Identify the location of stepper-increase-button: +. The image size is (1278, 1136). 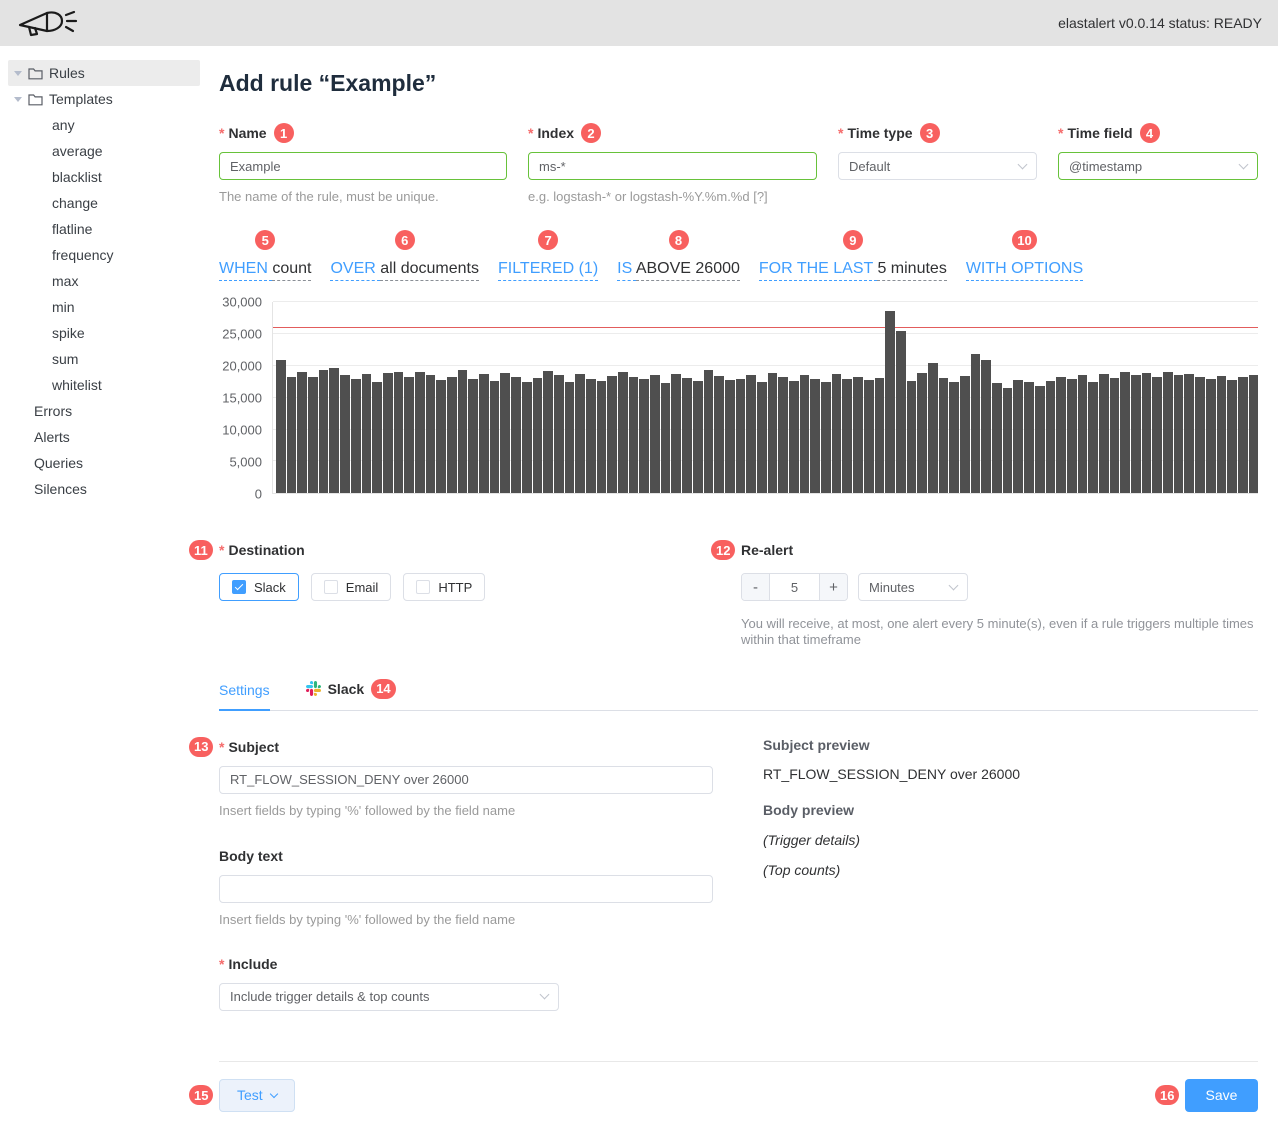
(833, 587).